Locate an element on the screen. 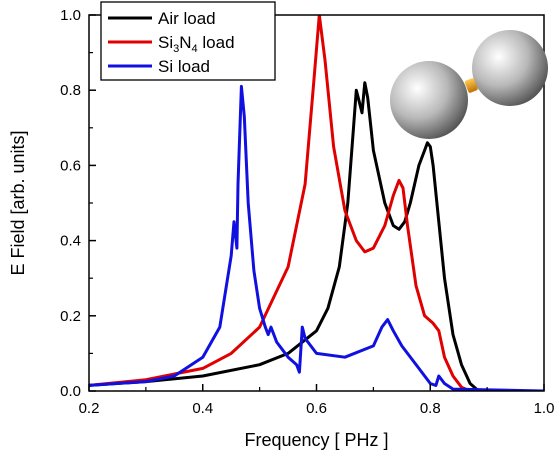 The height and width of the screenshot is (457, 557). gap-load is located at coordinates (471, 85).